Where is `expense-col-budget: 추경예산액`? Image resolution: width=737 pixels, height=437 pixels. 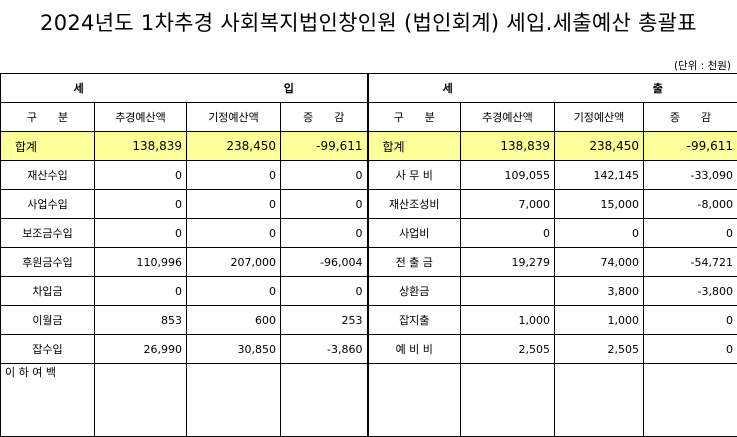
expense-col-budget: 추경예산액 is located at coordinates (507, 117).